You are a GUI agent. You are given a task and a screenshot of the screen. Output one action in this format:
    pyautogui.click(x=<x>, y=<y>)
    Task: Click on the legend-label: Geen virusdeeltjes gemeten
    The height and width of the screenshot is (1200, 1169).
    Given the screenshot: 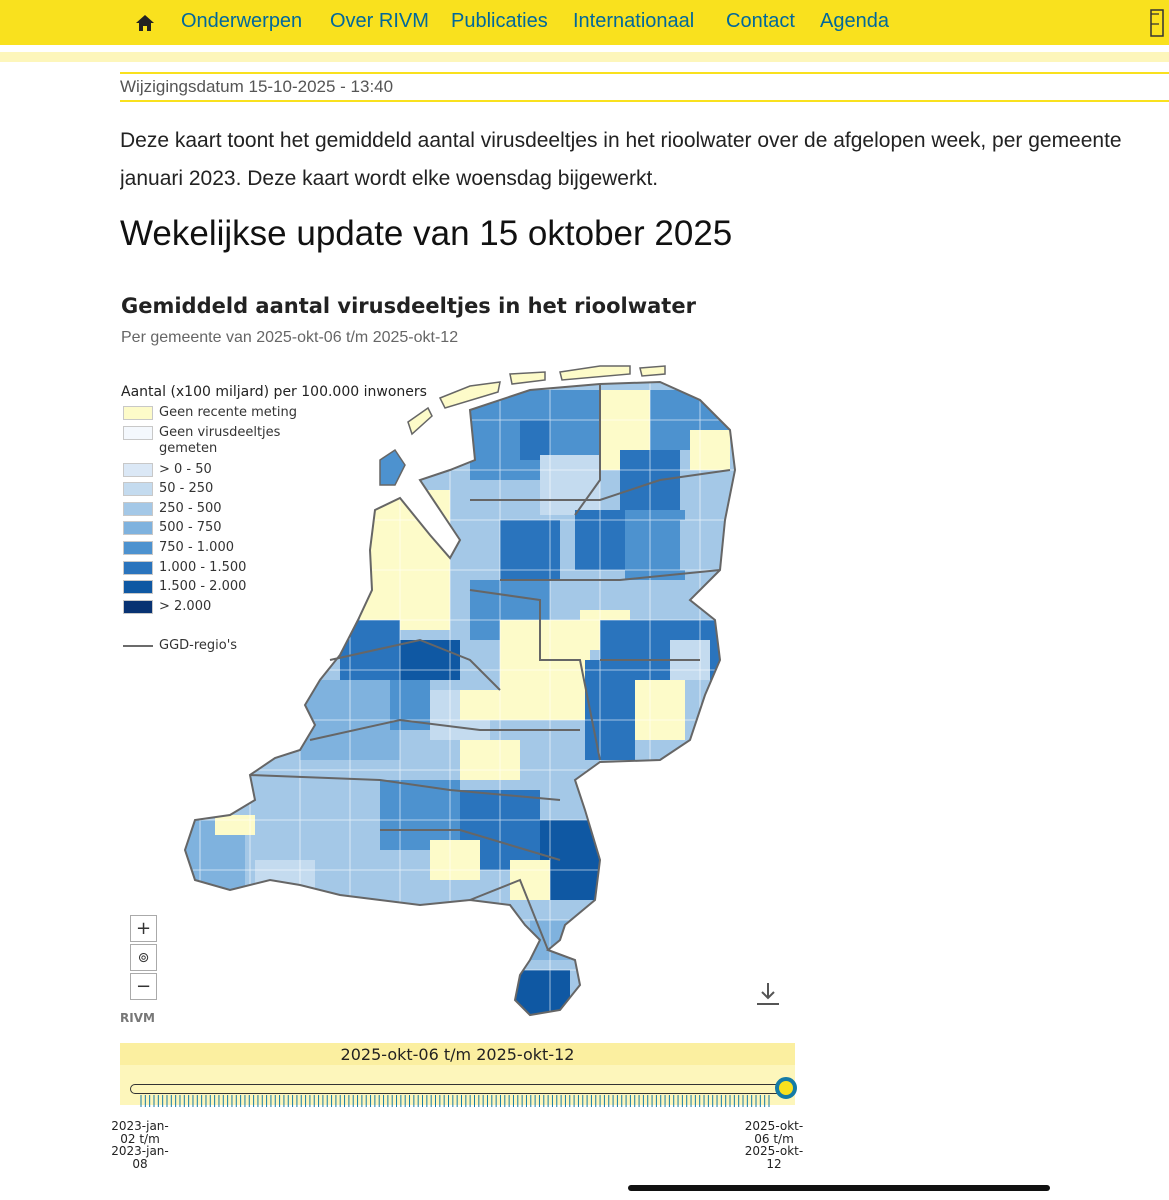 What is the action you would take?
    pyautogui.click(x=220, y=440)
    